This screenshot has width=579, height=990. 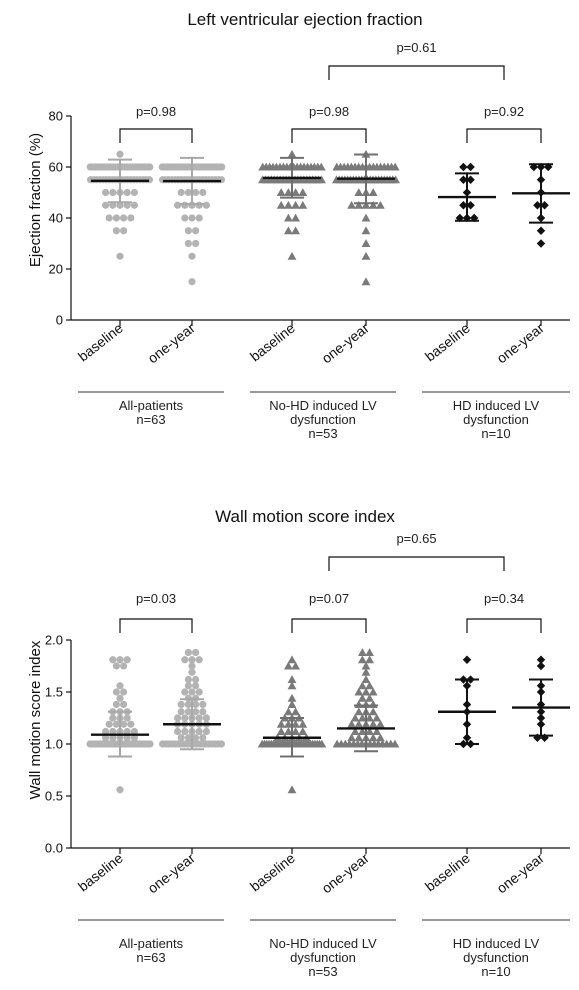 I want to click on p-value-label: p=0.65, so click(x=416, y=538).